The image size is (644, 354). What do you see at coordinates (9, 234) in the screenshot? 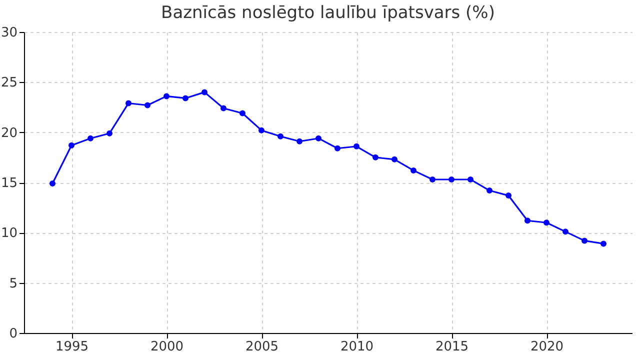
I see `y-tick-label: 10` at bounding box center [9, 234].